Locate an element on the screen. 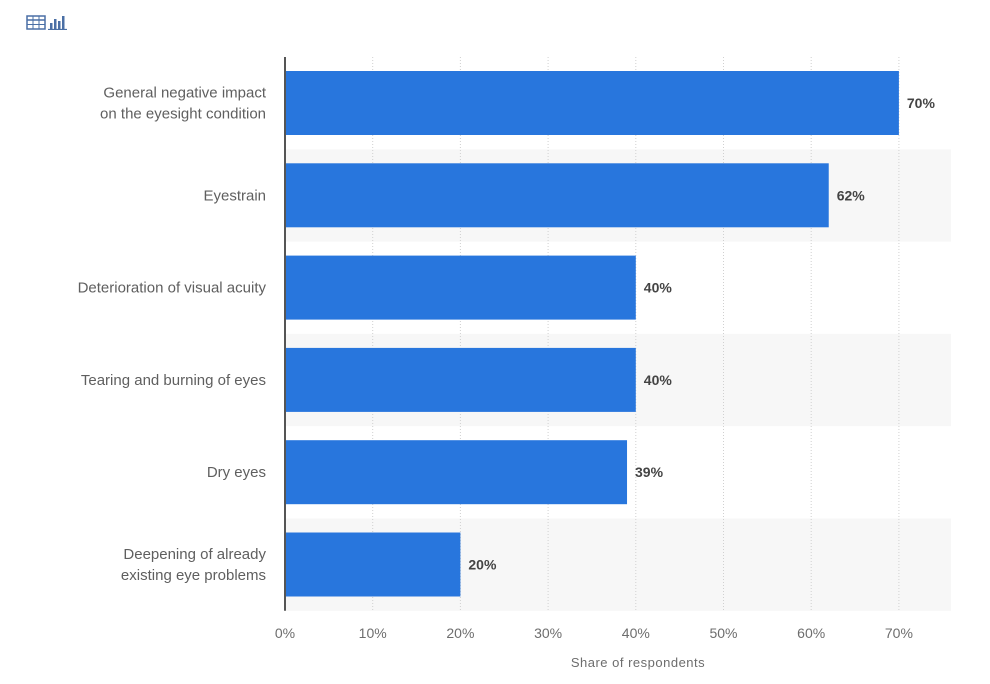 The height and width of the screenshot is (684, 990). chart-toolbar is located at coordinates (47, 24).